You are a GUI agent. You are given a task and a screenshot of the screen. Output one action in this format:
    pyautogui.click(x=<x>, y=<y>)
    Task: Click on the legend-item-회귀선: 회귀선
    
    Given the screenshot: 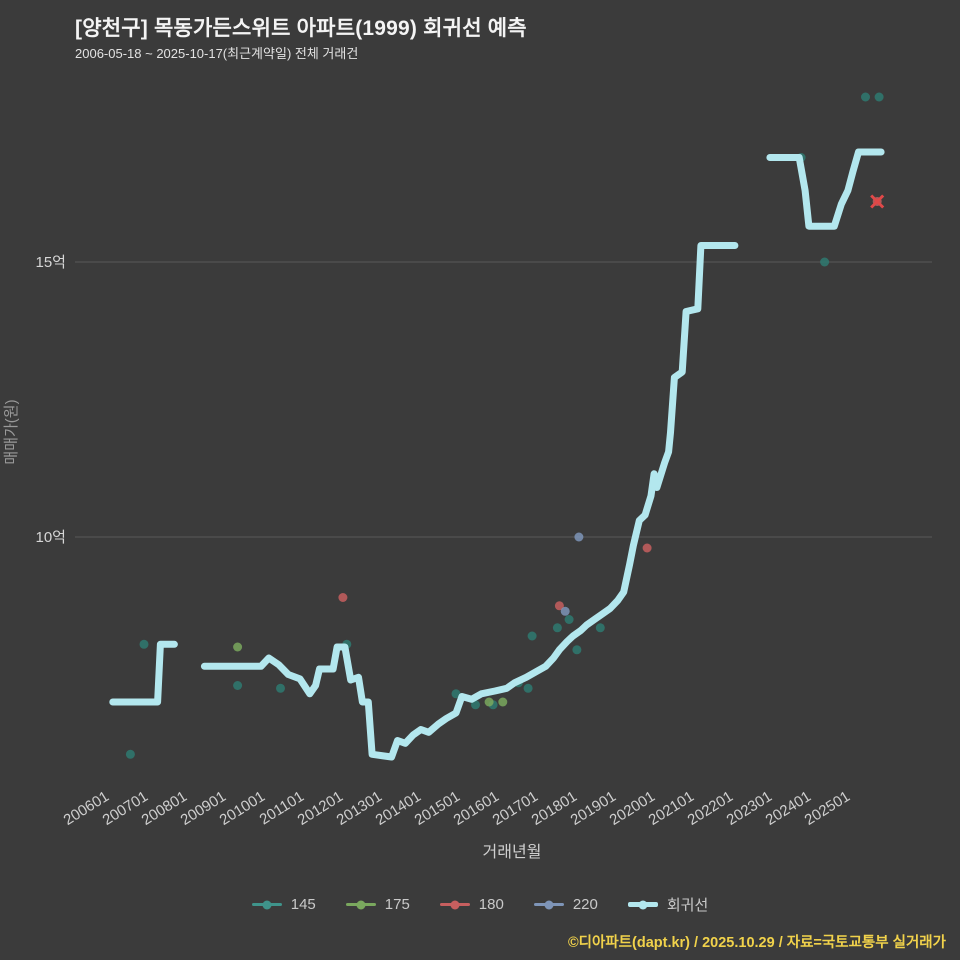 What is the action you would take?
    pyautogui.click(x=668, y=904)
    